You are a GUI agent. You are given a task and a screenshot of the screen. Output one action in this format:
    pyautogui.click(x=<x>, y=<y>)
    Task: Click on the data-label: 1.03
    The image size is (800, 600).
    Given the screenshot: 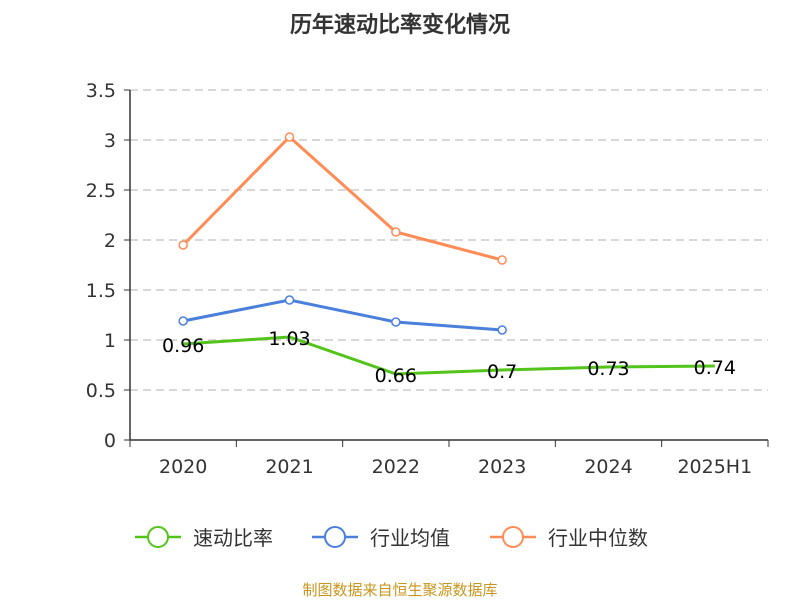 What is the action you would take?
    pyautogui.click(x=289, y=339)
    